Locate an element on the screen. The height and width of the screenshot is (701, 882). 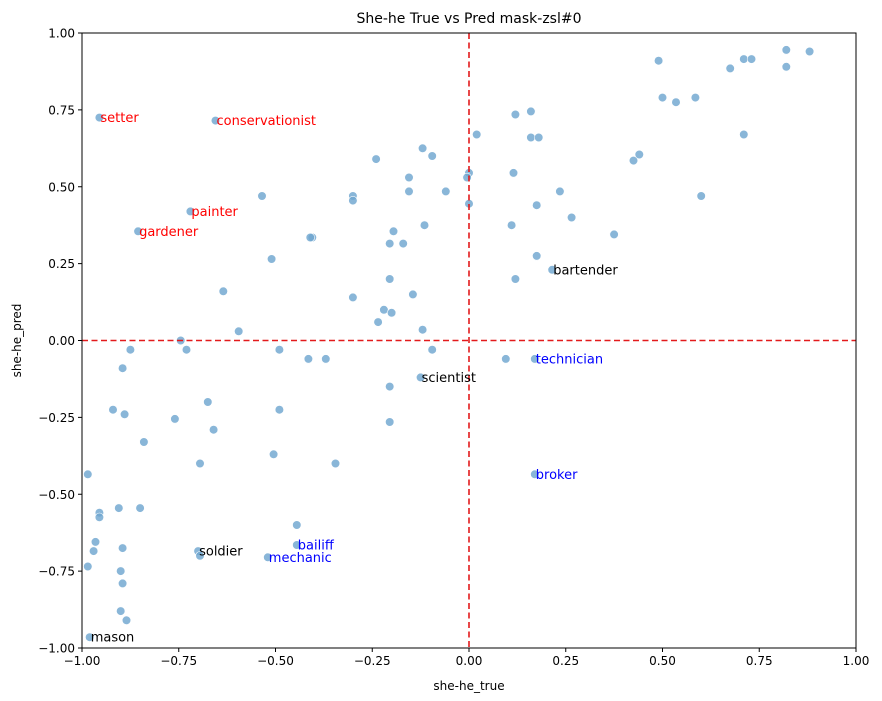
x-tick-label: −0.75 is located at coordinates (178, 661).